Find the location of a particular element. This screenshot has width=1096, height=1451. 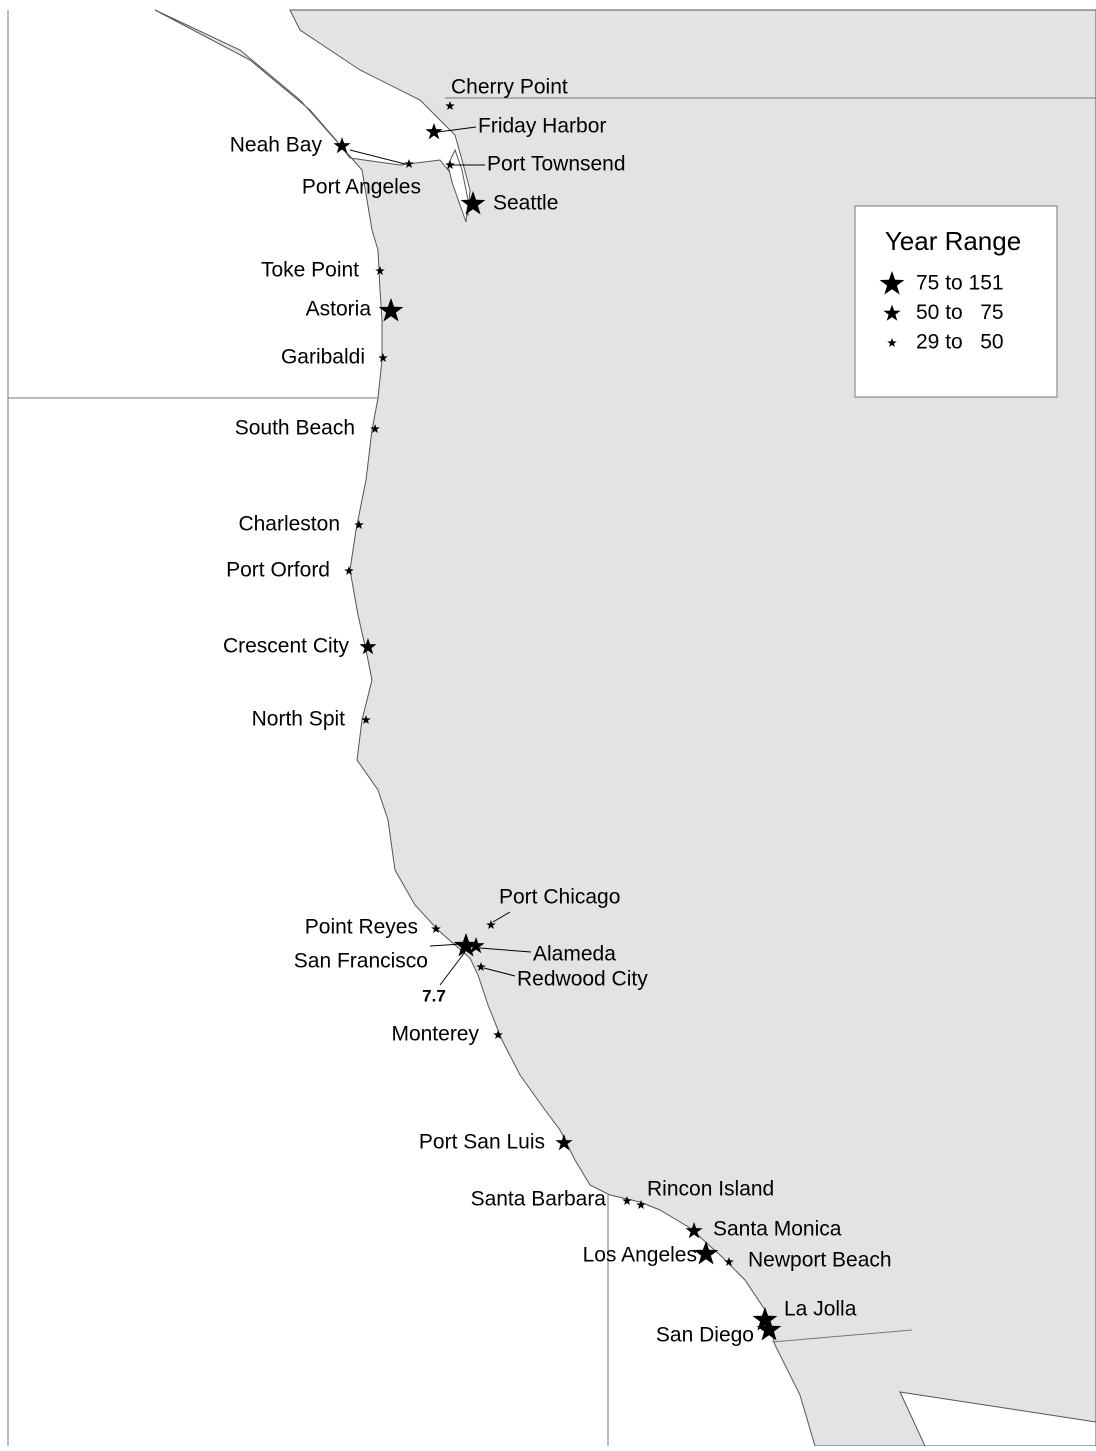

station-label: La Jolla is located at coordinates (820, 1309).